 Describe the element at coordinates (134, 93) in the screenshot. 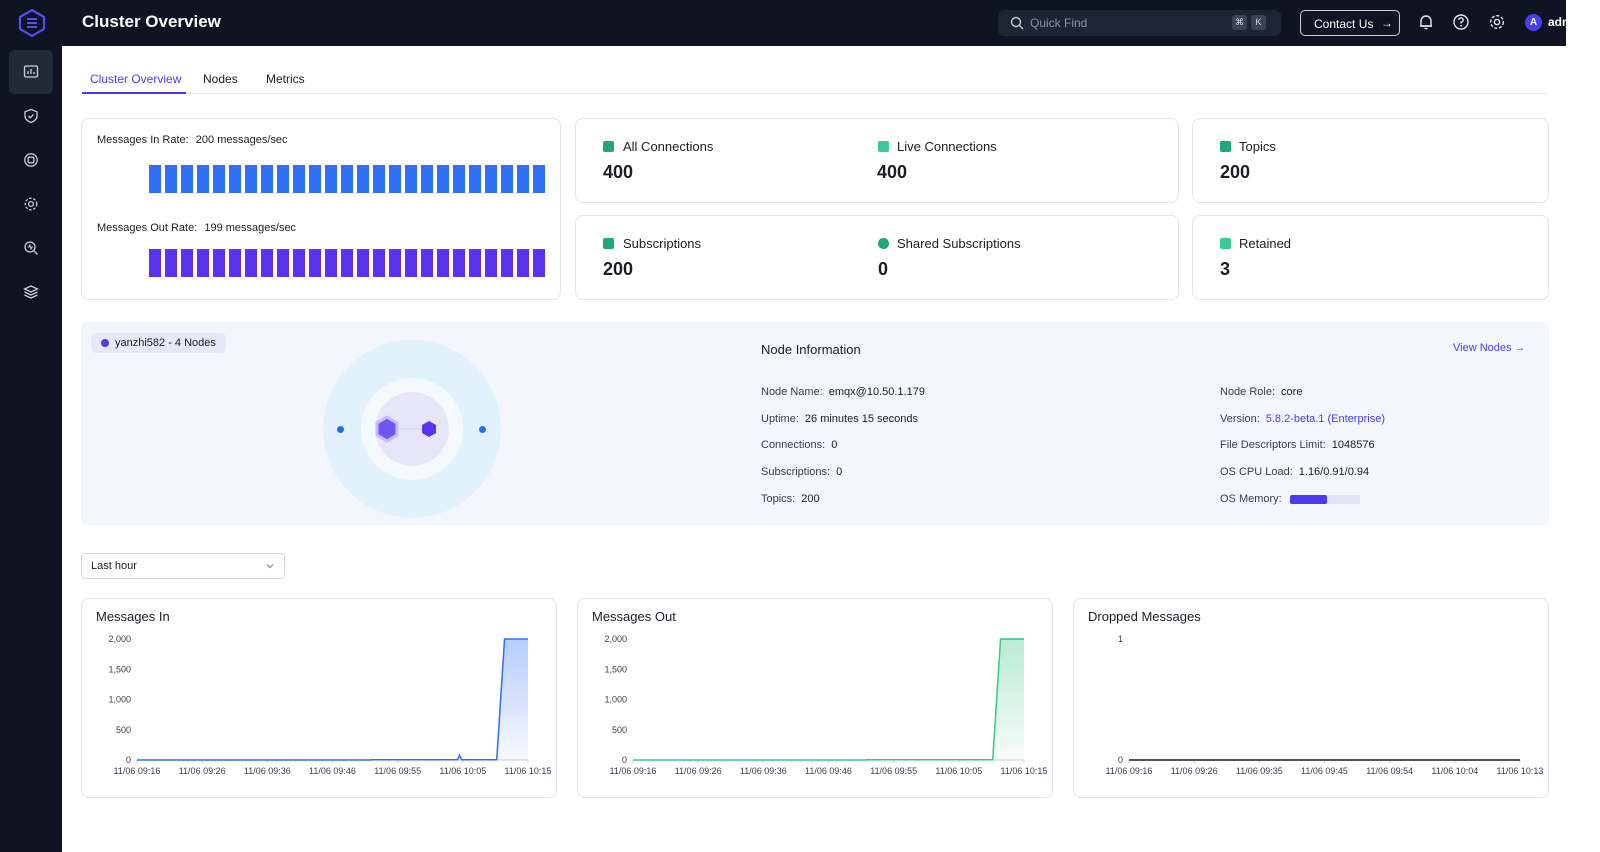

I see `active-tab-indicator` at that location.